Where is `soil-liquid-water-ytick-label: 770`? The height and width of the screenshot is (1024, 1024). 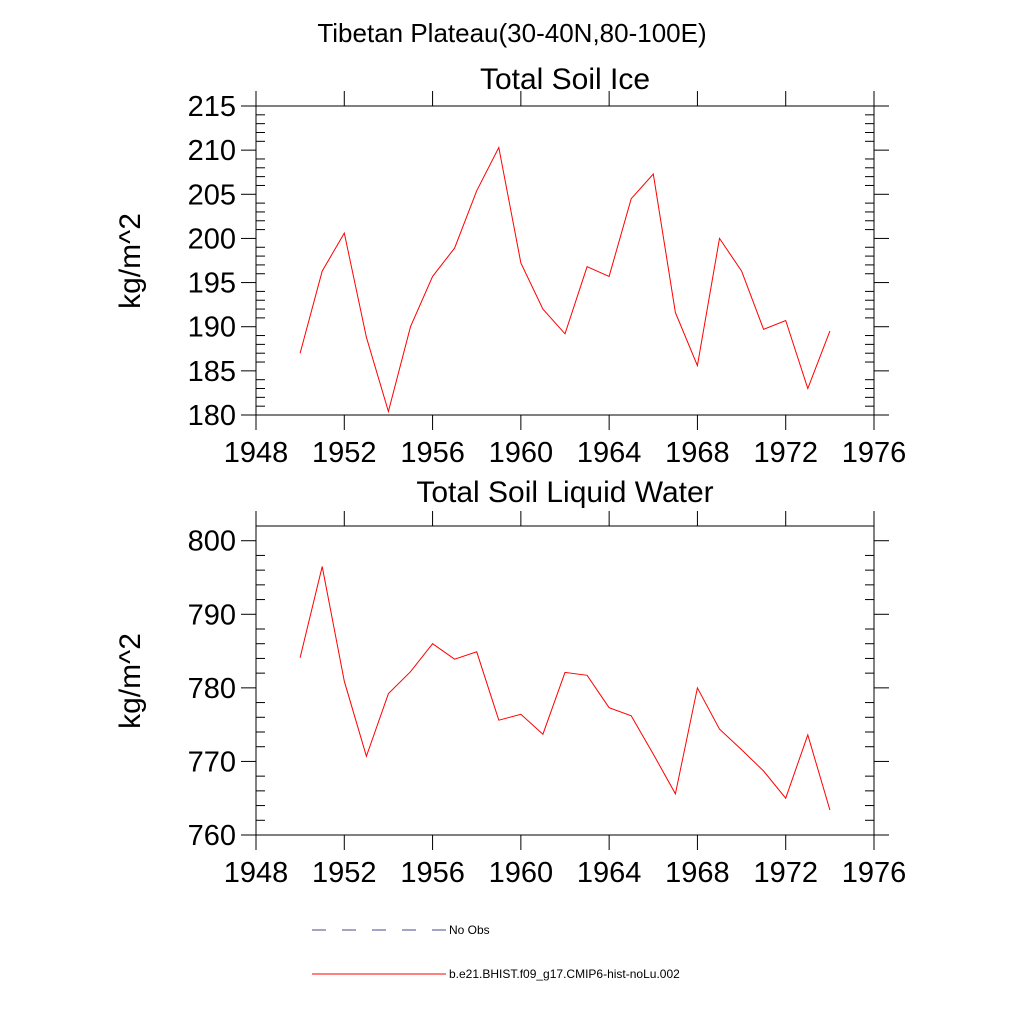 soil-liquid-water-ytick-label: 770 is located at coordinates (212, 762).